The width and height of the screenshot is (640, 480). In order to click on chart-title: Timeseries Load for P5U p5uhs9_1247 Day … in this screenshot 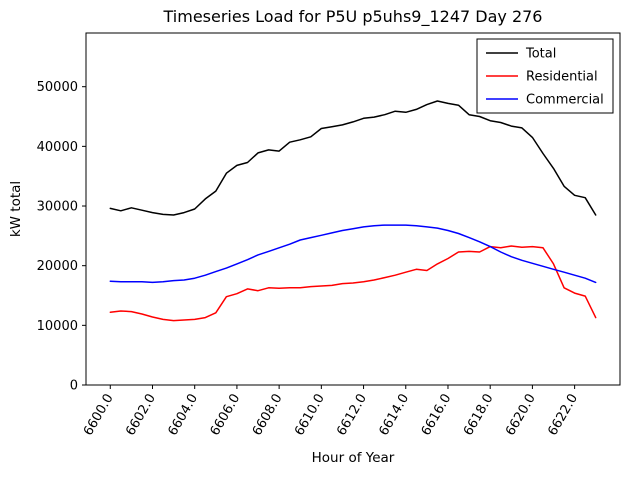, I will do `click(353, 17)`.